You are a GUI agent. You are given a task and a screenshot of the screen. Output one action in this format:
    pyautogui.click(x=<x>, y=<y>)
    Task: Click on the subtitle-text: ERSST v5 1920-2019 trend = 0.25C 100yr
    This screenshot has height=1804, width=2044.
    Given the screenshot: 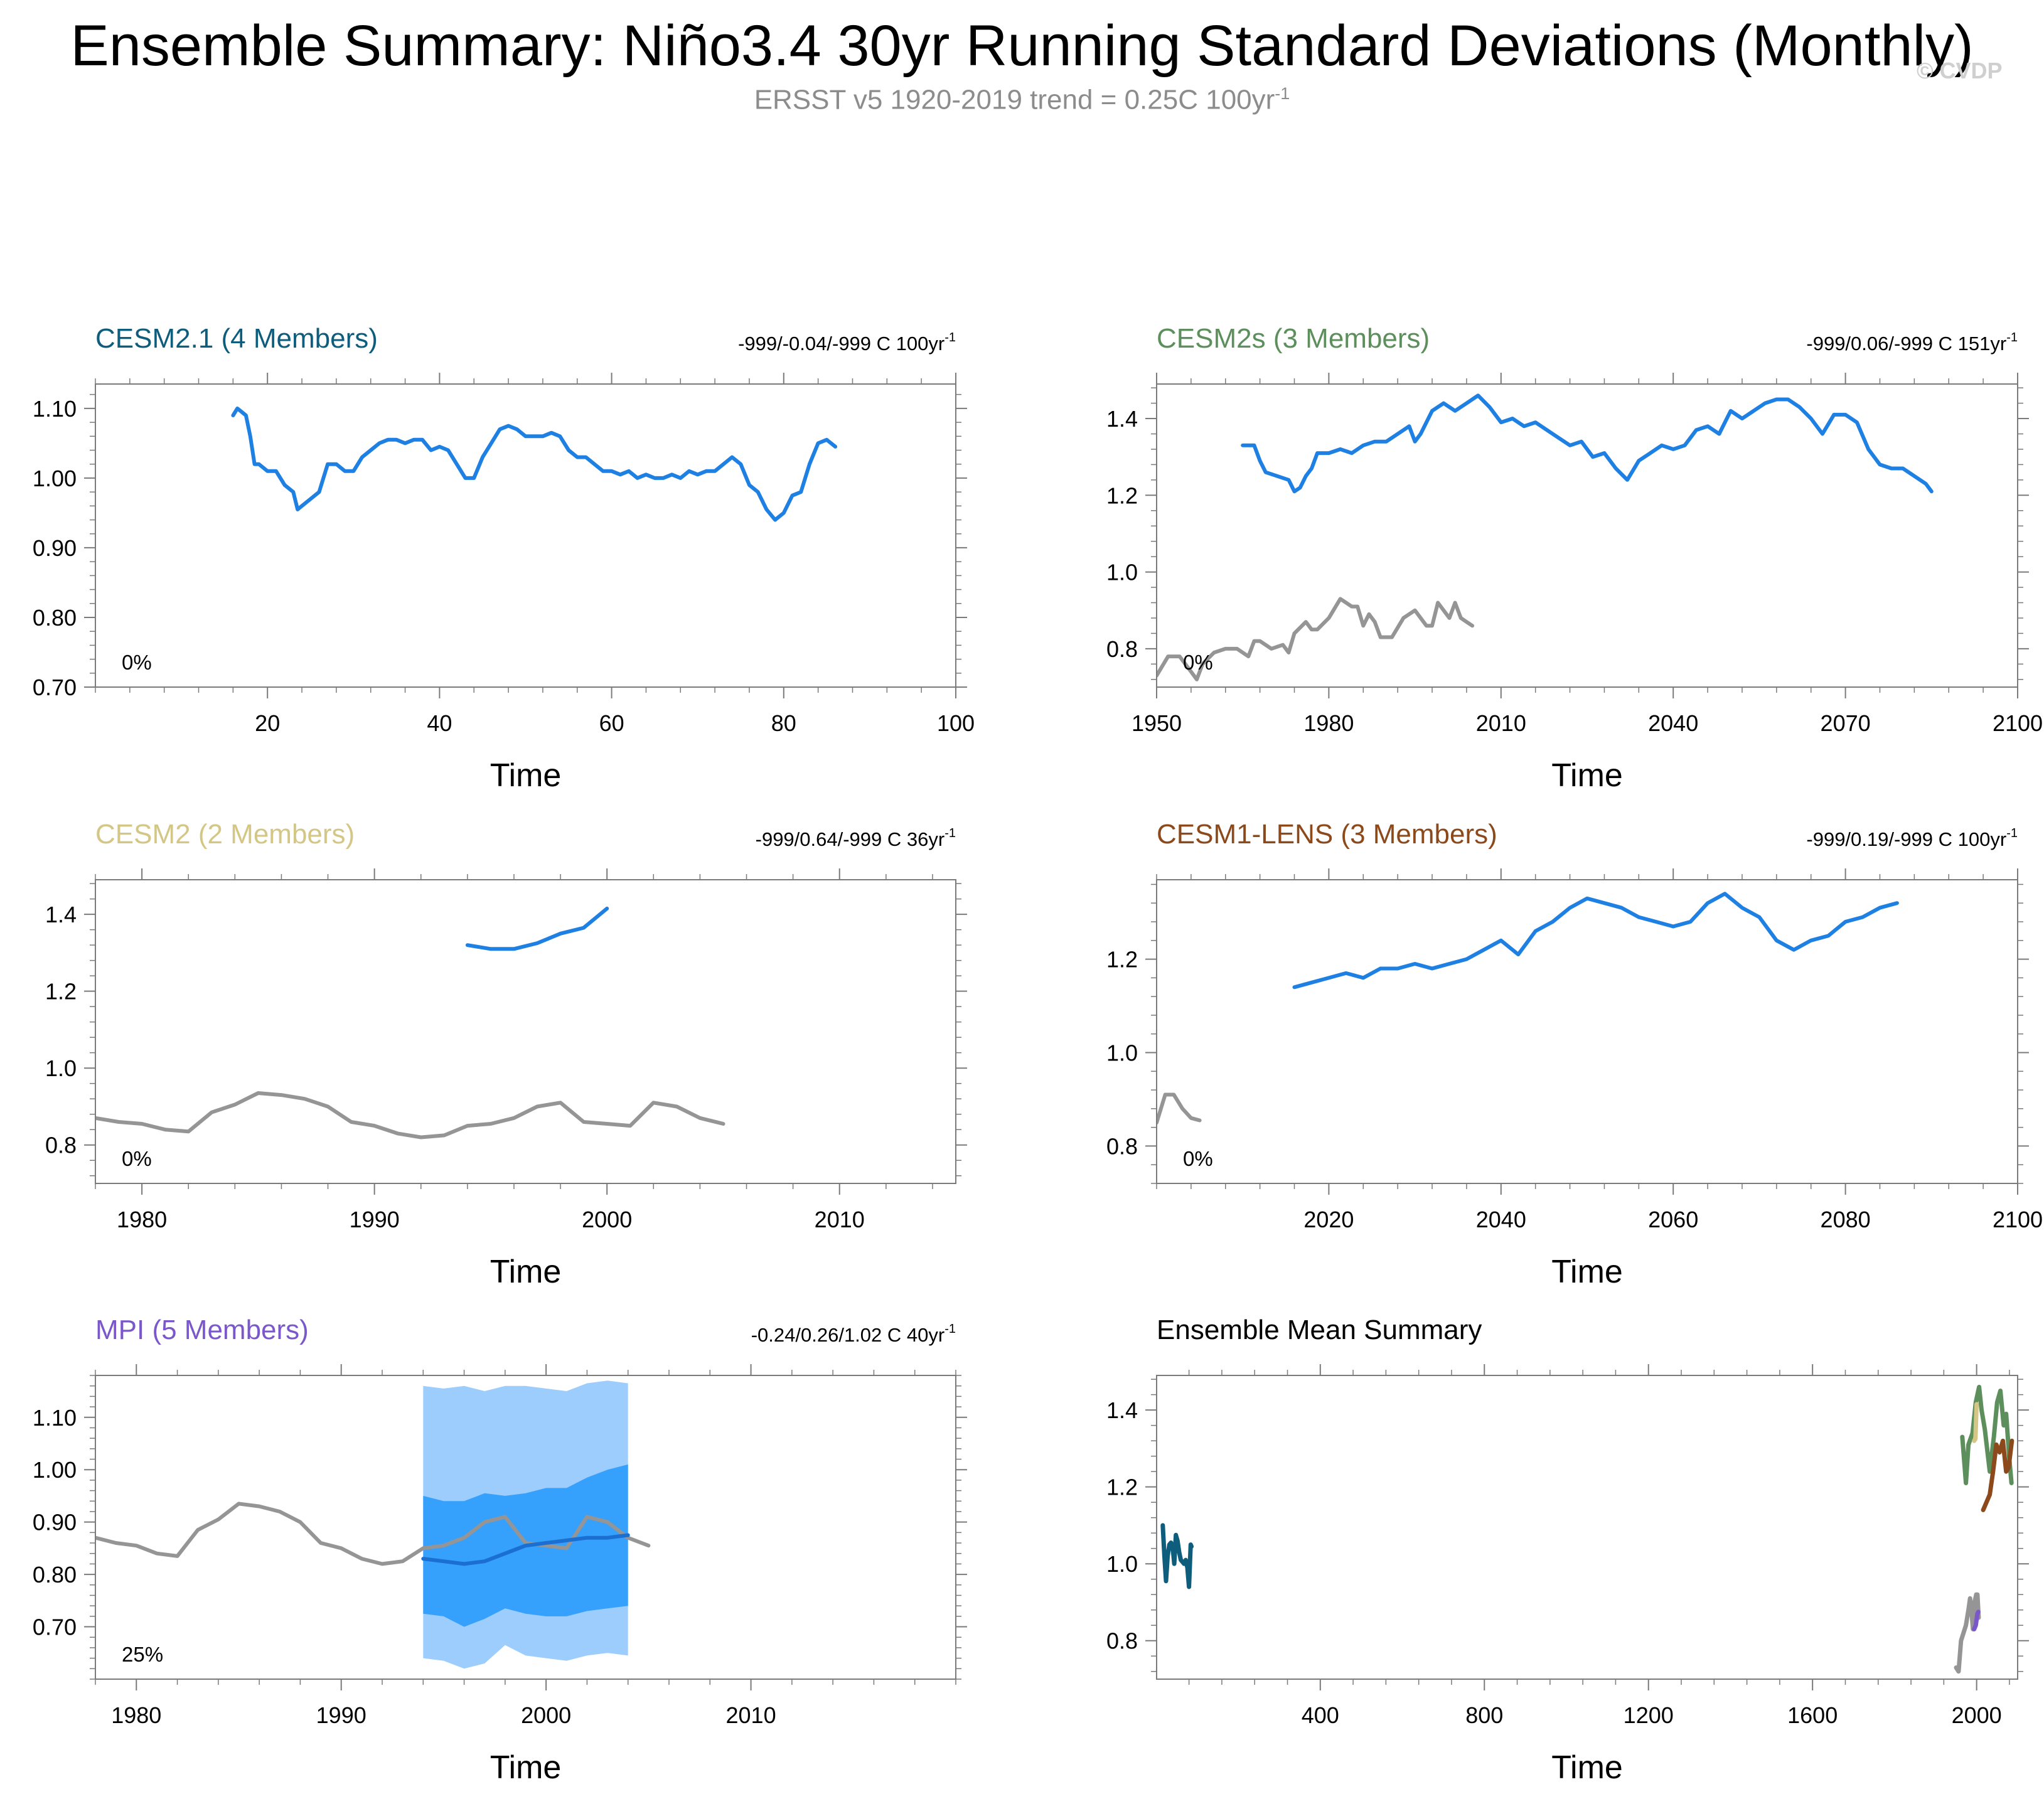 What is the action you would take?
    pyautogui.click(x=1014, y=99)
    